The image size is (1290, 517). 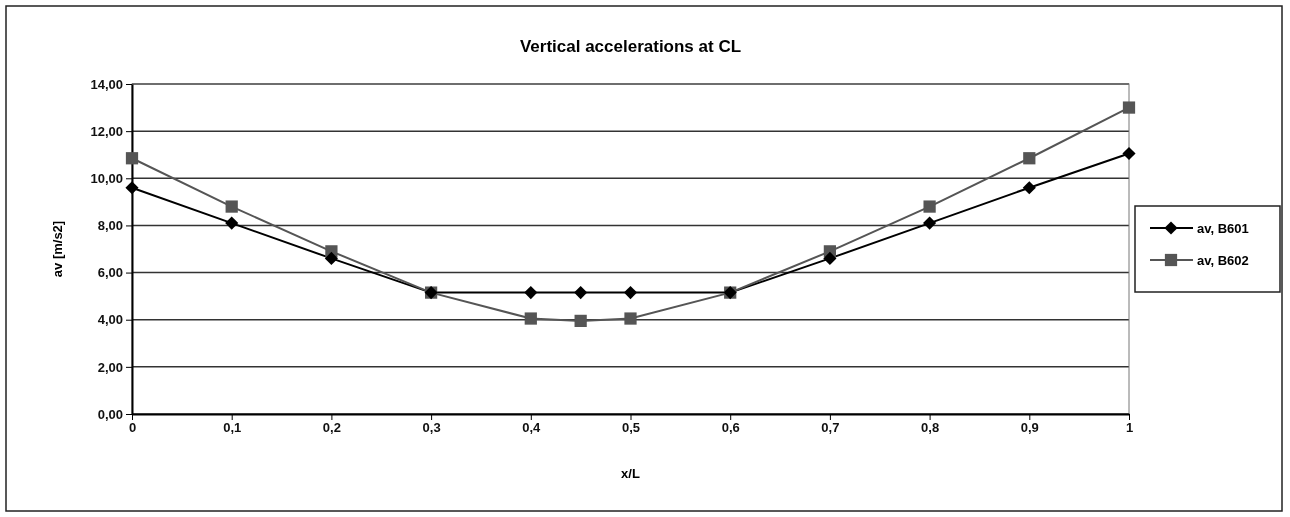 I want to click on x-tick-label: 0,7, so click(x=830, y=428).